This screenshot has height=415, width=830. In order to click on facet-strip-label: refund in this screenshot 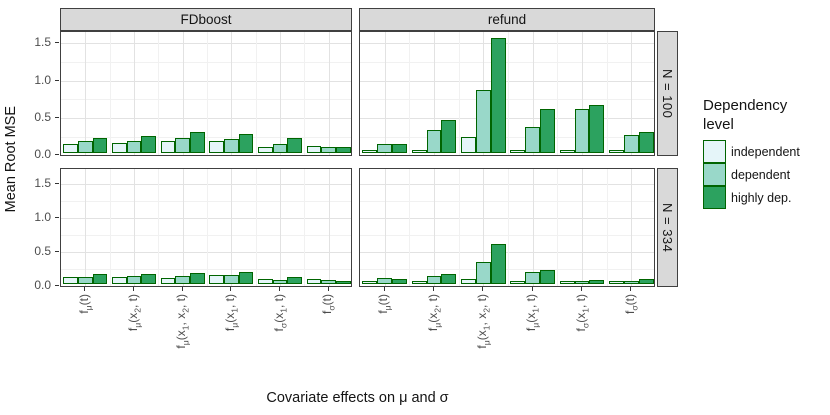, I will do `click(507, 19)`.